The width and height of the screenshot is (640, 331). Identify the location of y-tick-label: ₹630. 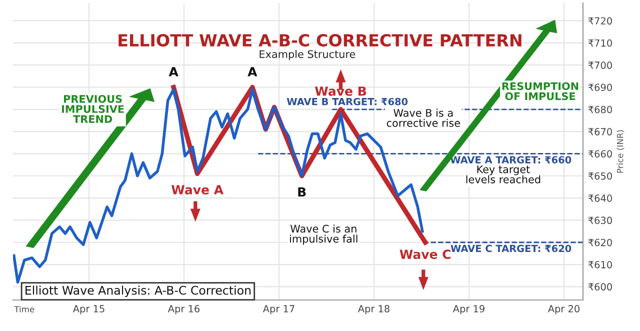
(600, 220).